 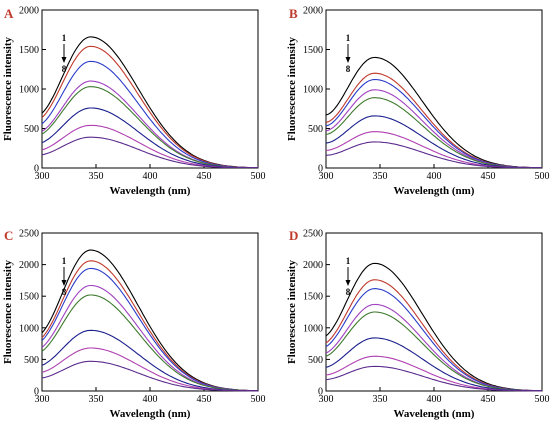 What do you see at coordinates (293, 13) in the screenshot?
I see `panel-label: B` at bounding box center [293, 13].